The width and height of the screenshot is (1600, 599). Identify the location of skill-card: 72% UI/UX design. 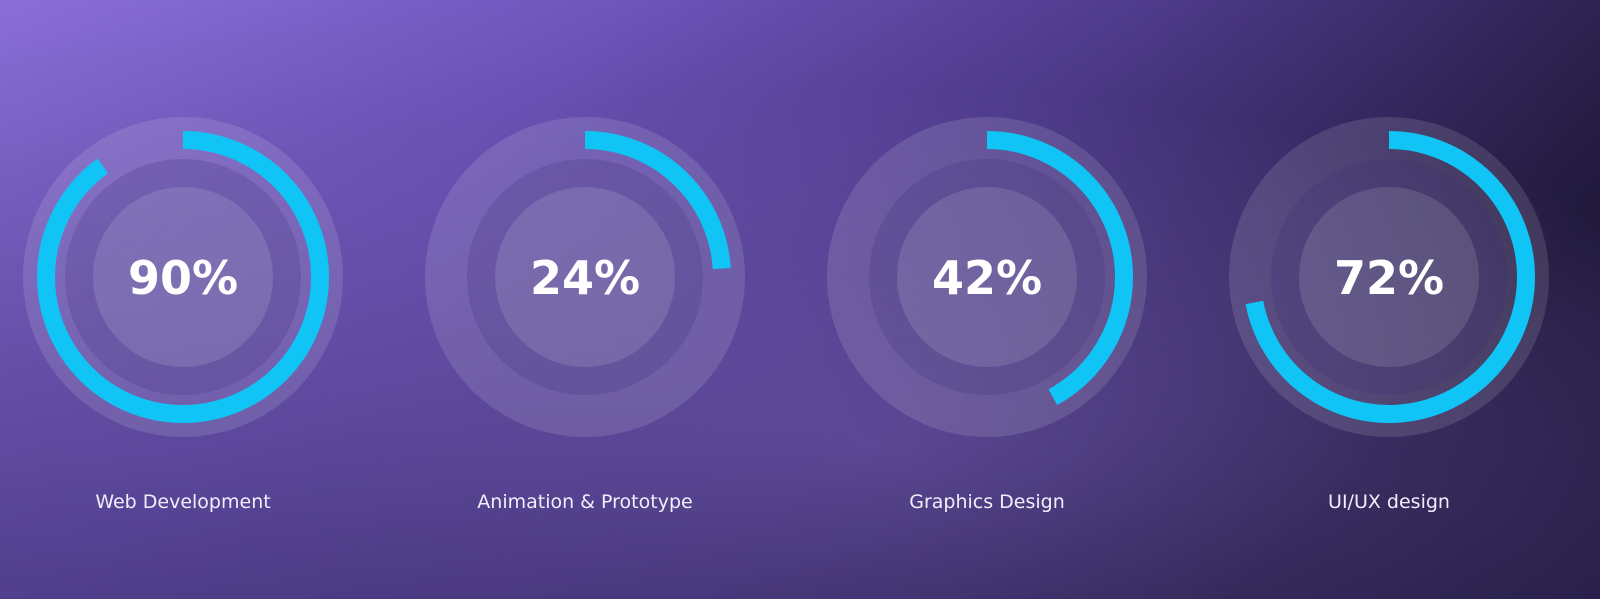
(1389, 315).